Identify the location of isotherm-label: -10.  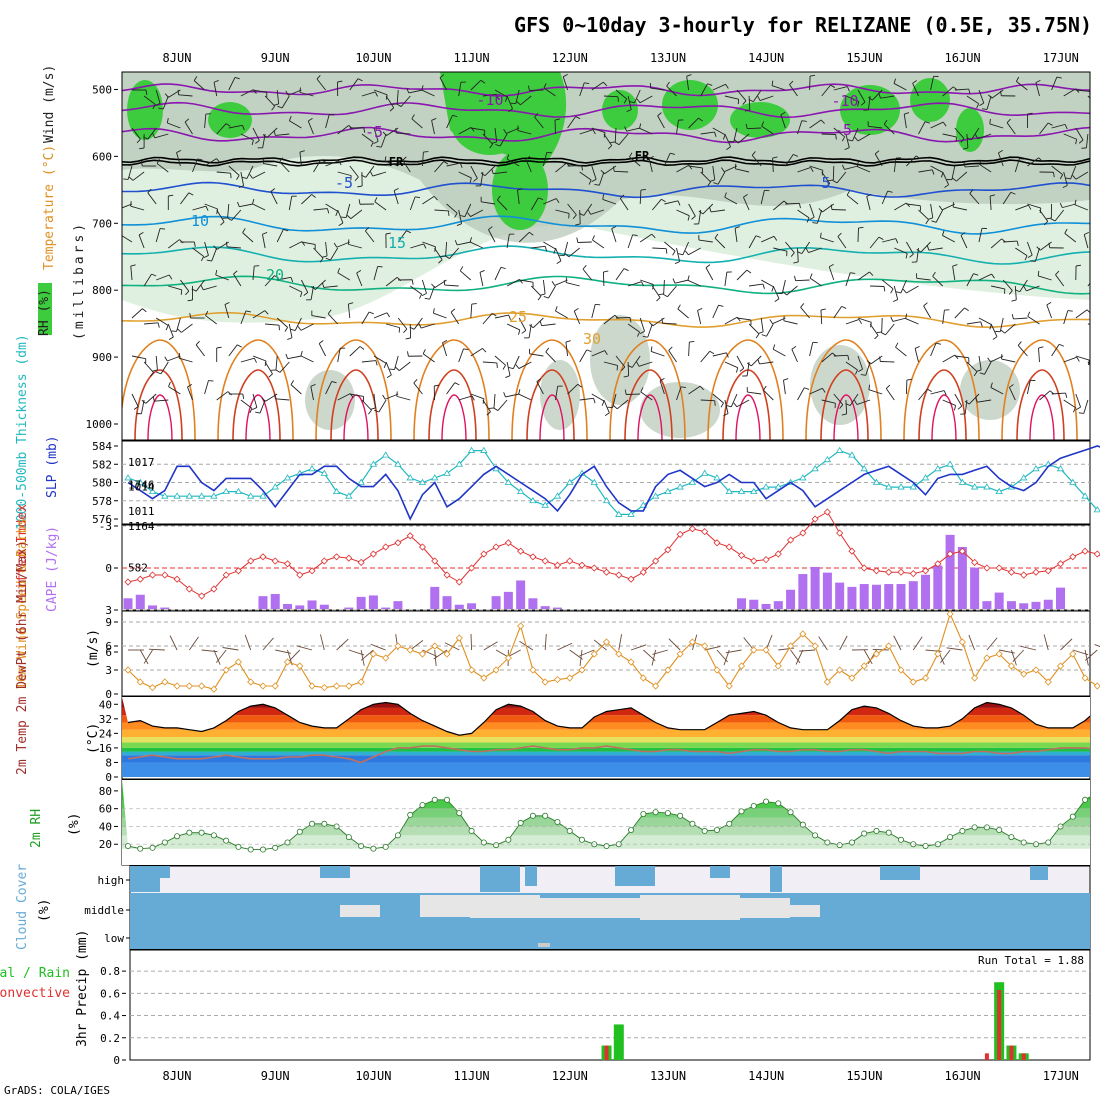
(489, 100).